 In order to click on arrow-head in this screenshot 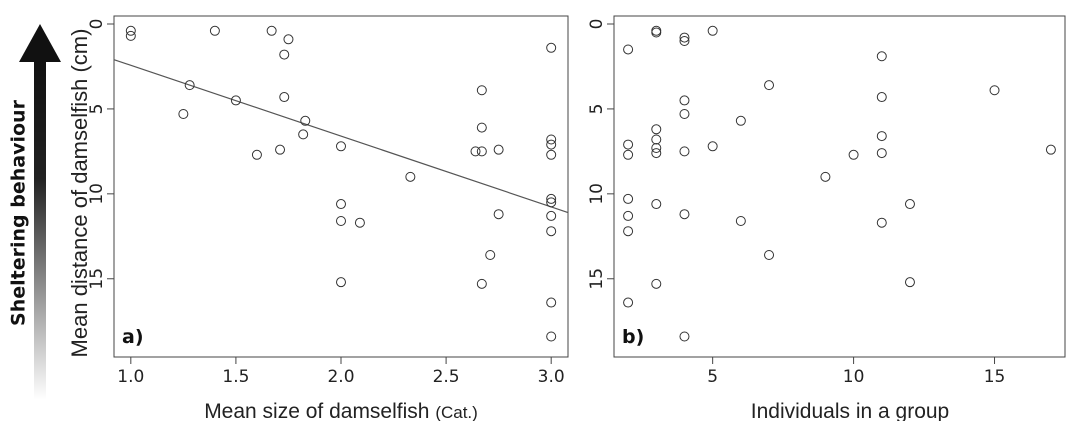, I will do `click(40, 43)`.